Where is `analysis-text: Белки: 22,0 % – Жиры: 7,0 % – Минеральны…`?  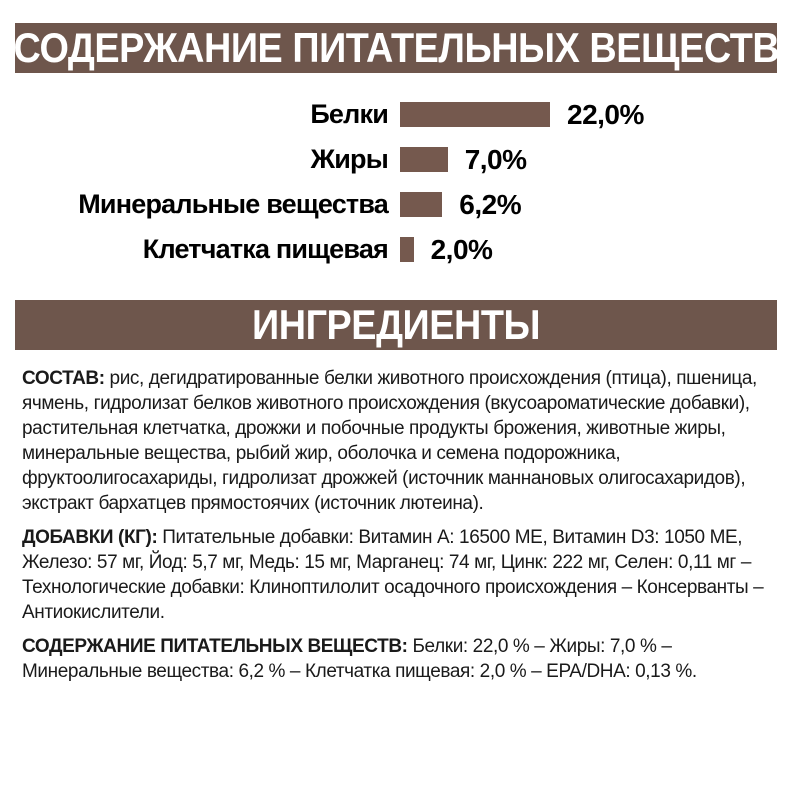
analysis-text: Белки: 22,0 % – Жиры: 7,0 % – Минеральны… is located at coordinates (359, 659).